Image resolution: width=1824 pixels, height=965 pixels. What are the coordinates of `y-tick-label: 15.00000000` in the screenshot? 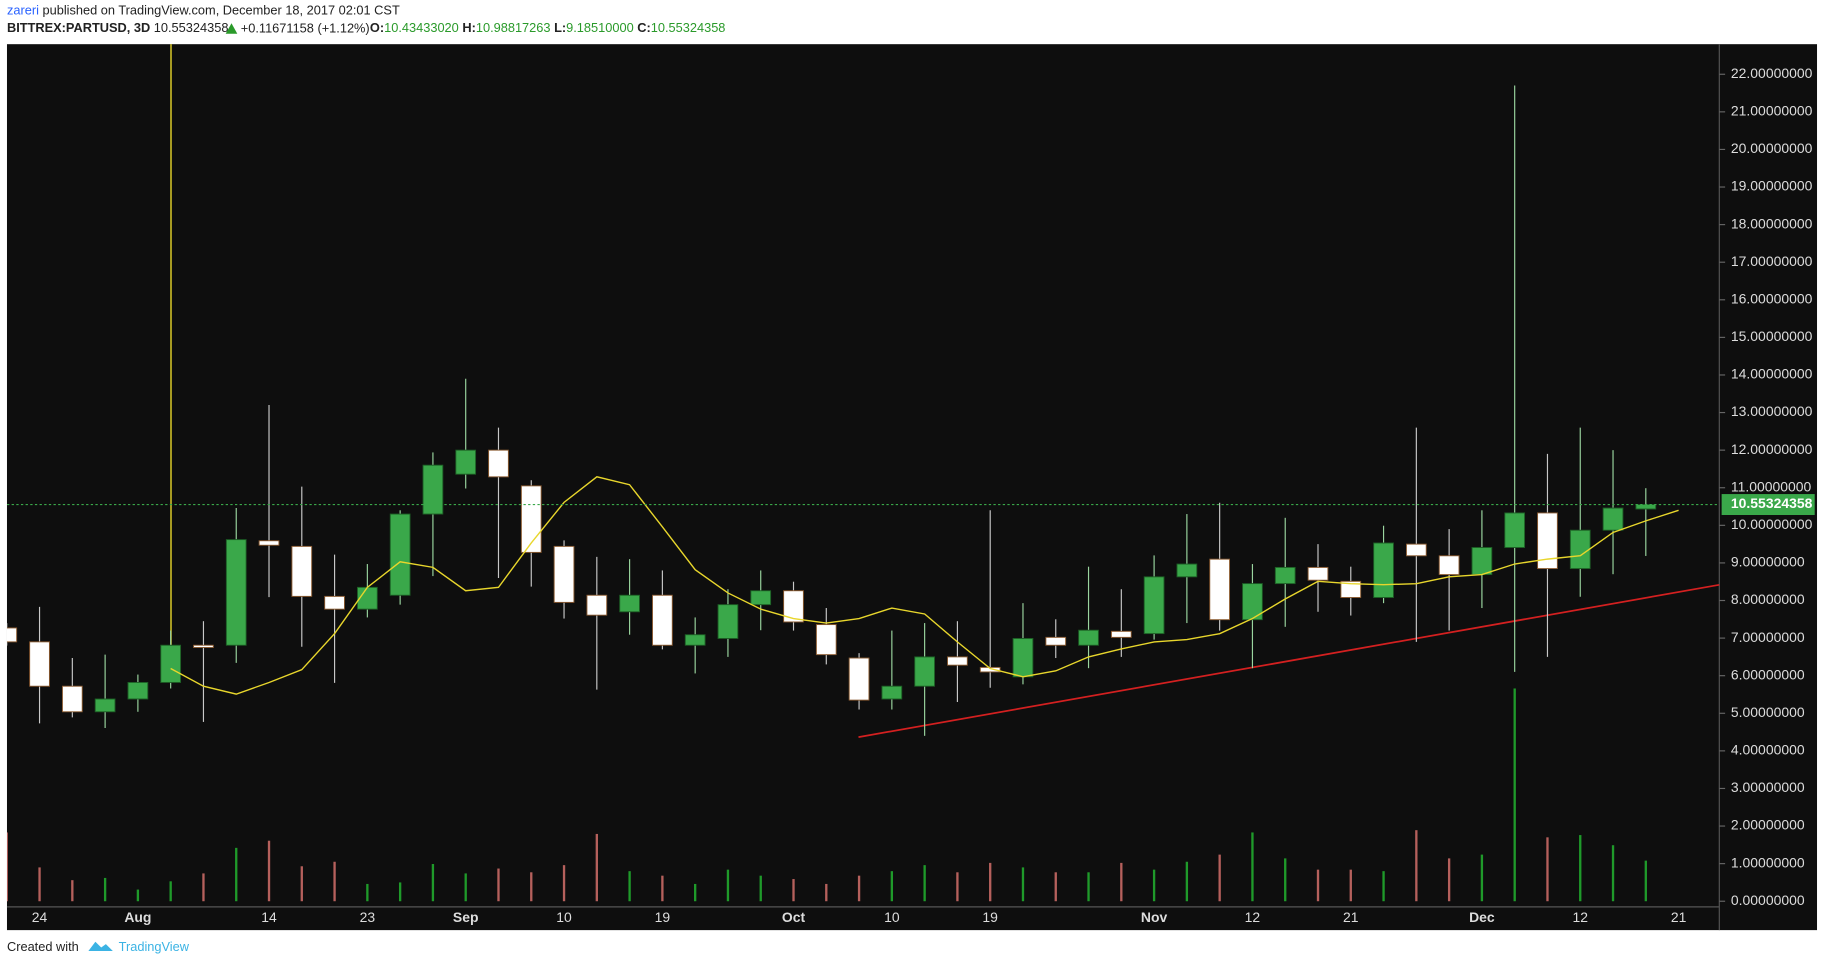 It's located at (1772, 336).